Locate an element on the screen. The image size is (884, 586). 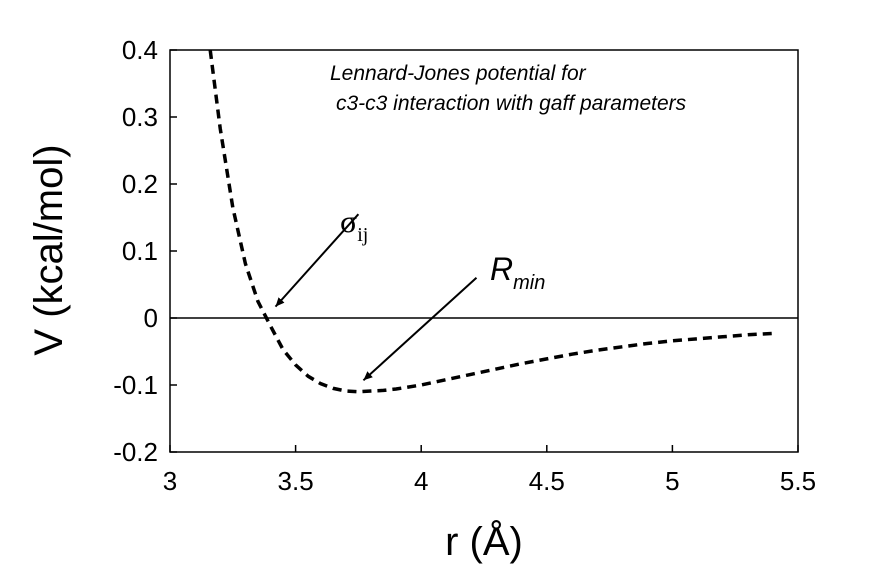
sigma-ij-label: σij is located at coordinates (354, 224).